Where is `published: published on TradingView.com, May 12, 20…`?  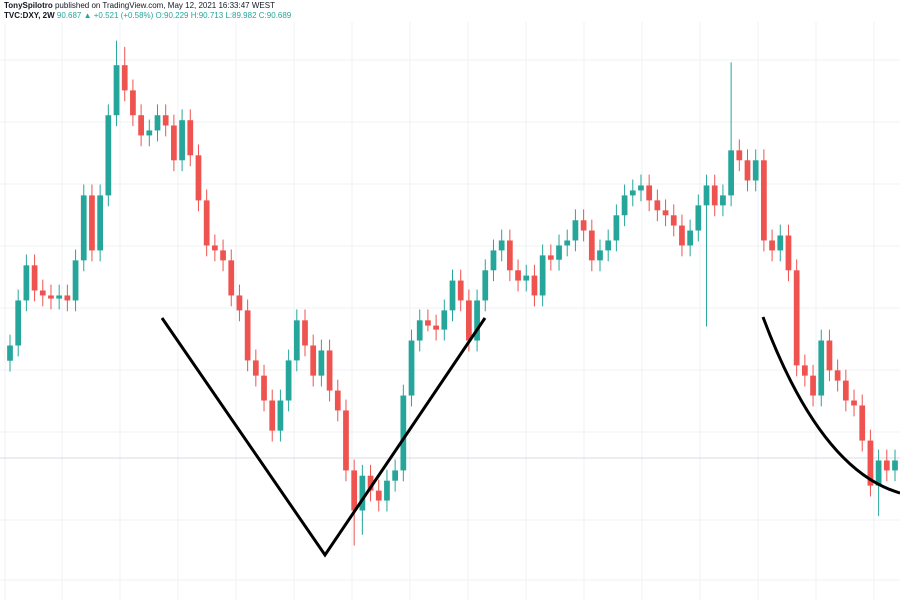 published: published on TradingView.com, May 12, 20… is located at coordinates (164, 5).